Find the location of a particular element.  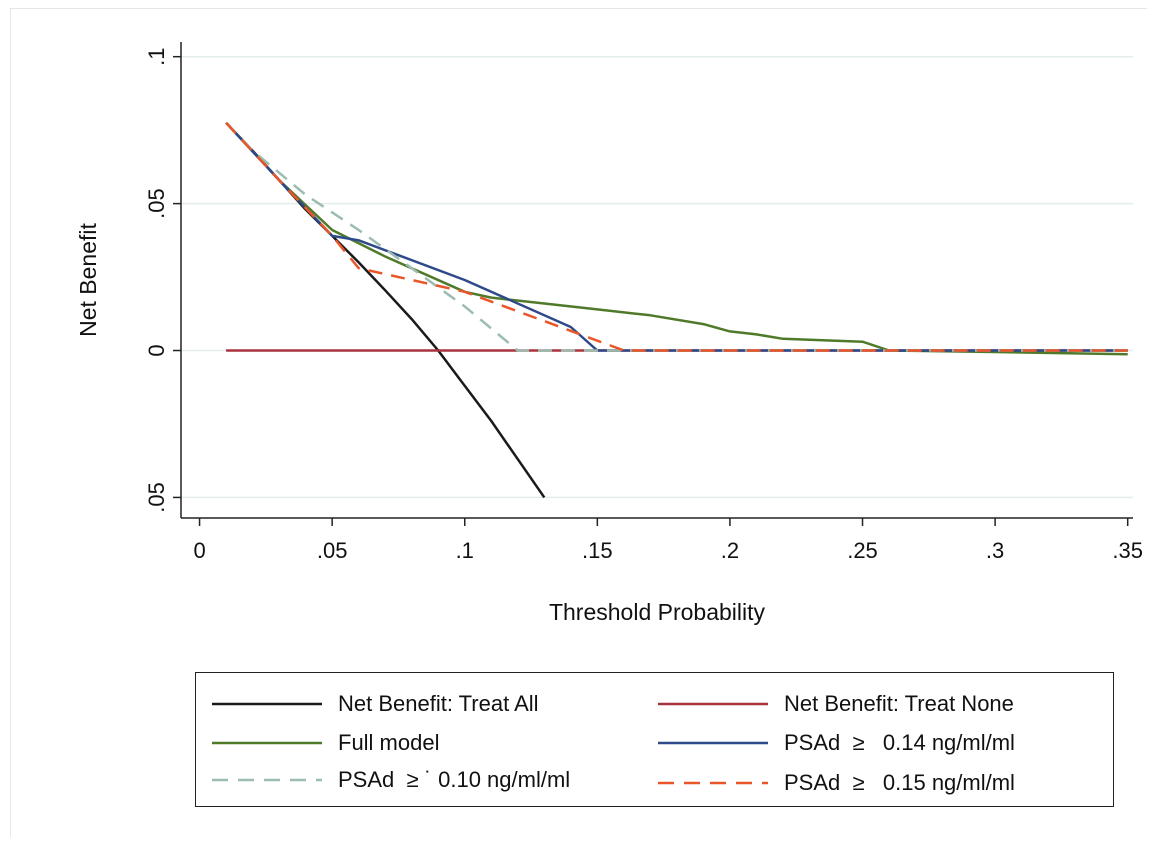

y-ticks: .05 0 .05 .1 is located at coordinates (162, 280).